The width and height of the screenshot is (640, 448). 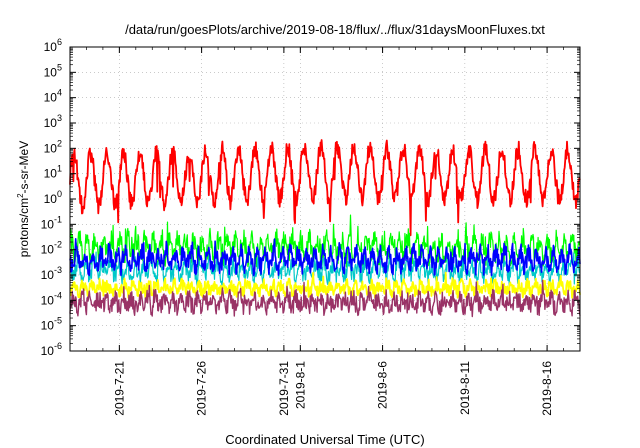 What do you see at coordinates (24, 167) in the screenshot?
I see `y-axis-label-rest: -s-sr-MeV` at bounding box center [24, 167].